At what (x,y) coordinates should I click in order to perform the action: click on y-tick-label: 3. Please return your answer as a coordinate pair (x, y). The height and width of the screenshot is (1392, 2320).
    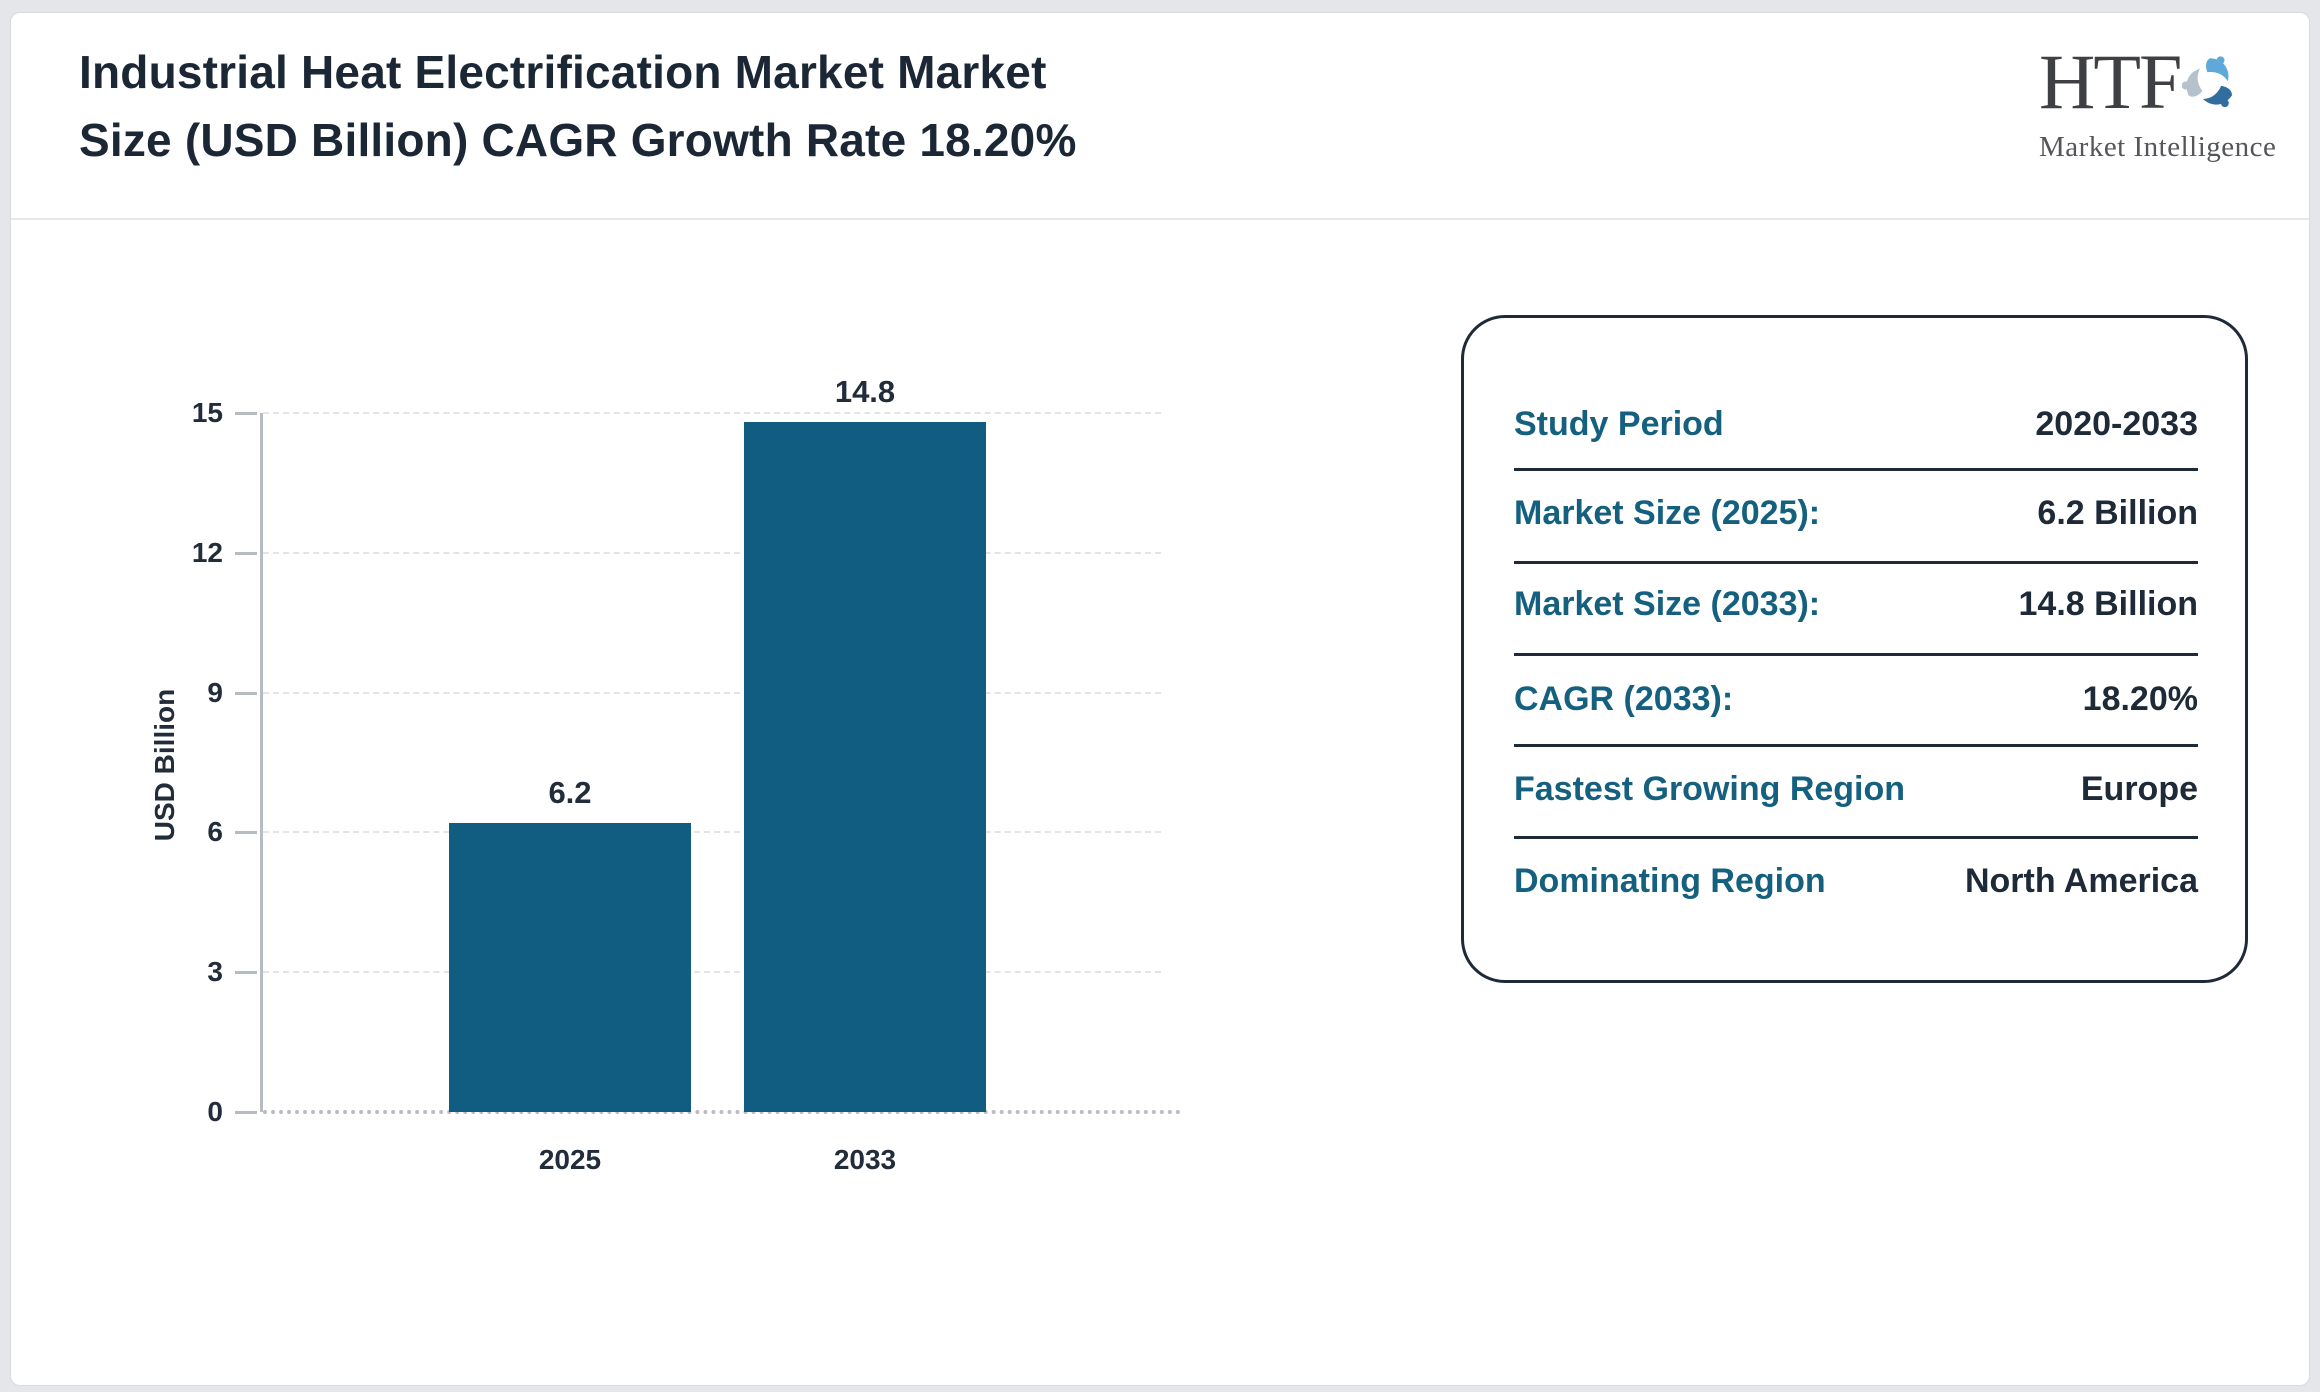
    Looking at the image, I should click on (215, 972).